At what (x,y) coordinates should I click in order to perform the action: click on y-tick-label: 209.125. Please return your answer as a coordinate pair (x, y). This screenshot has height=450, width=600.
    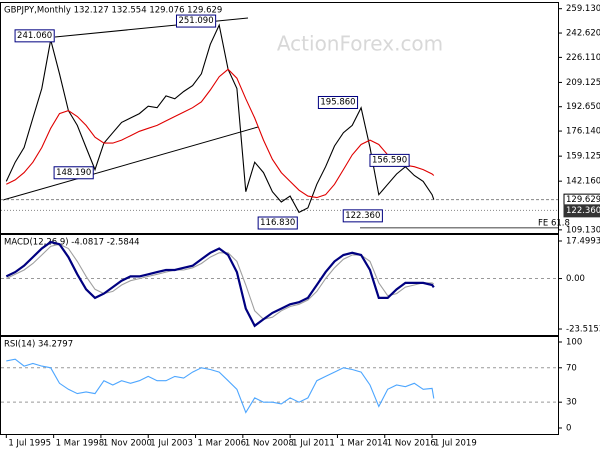
    Looking at the image, I should click on (583, 83).